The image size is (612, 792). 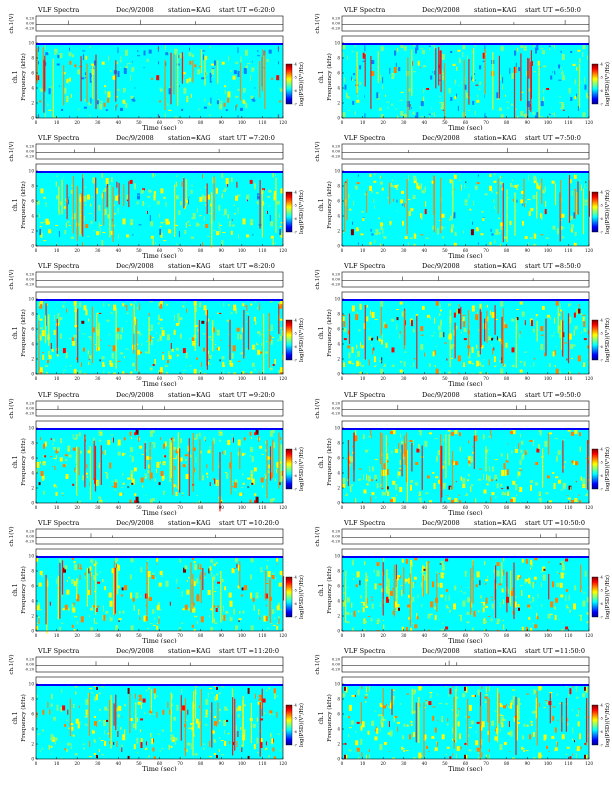 I want to click on x-tick-label: 80, so click(x=507, y=635).